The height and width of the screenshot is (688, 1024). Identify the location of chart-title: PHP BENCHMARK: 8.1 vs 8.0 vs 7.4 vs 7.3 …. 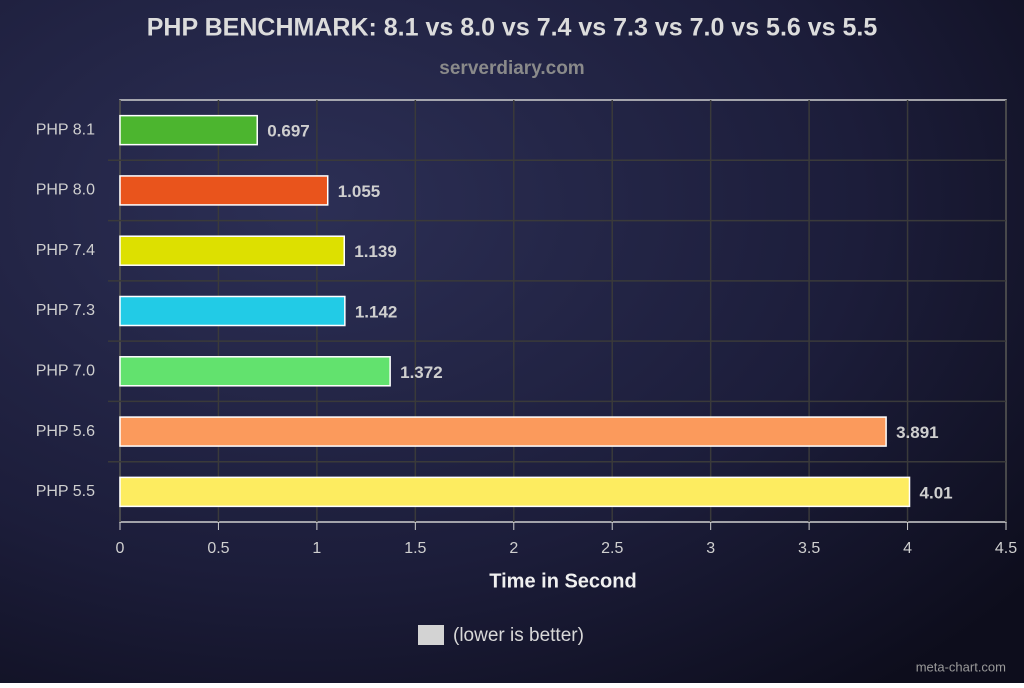
(512, 28).